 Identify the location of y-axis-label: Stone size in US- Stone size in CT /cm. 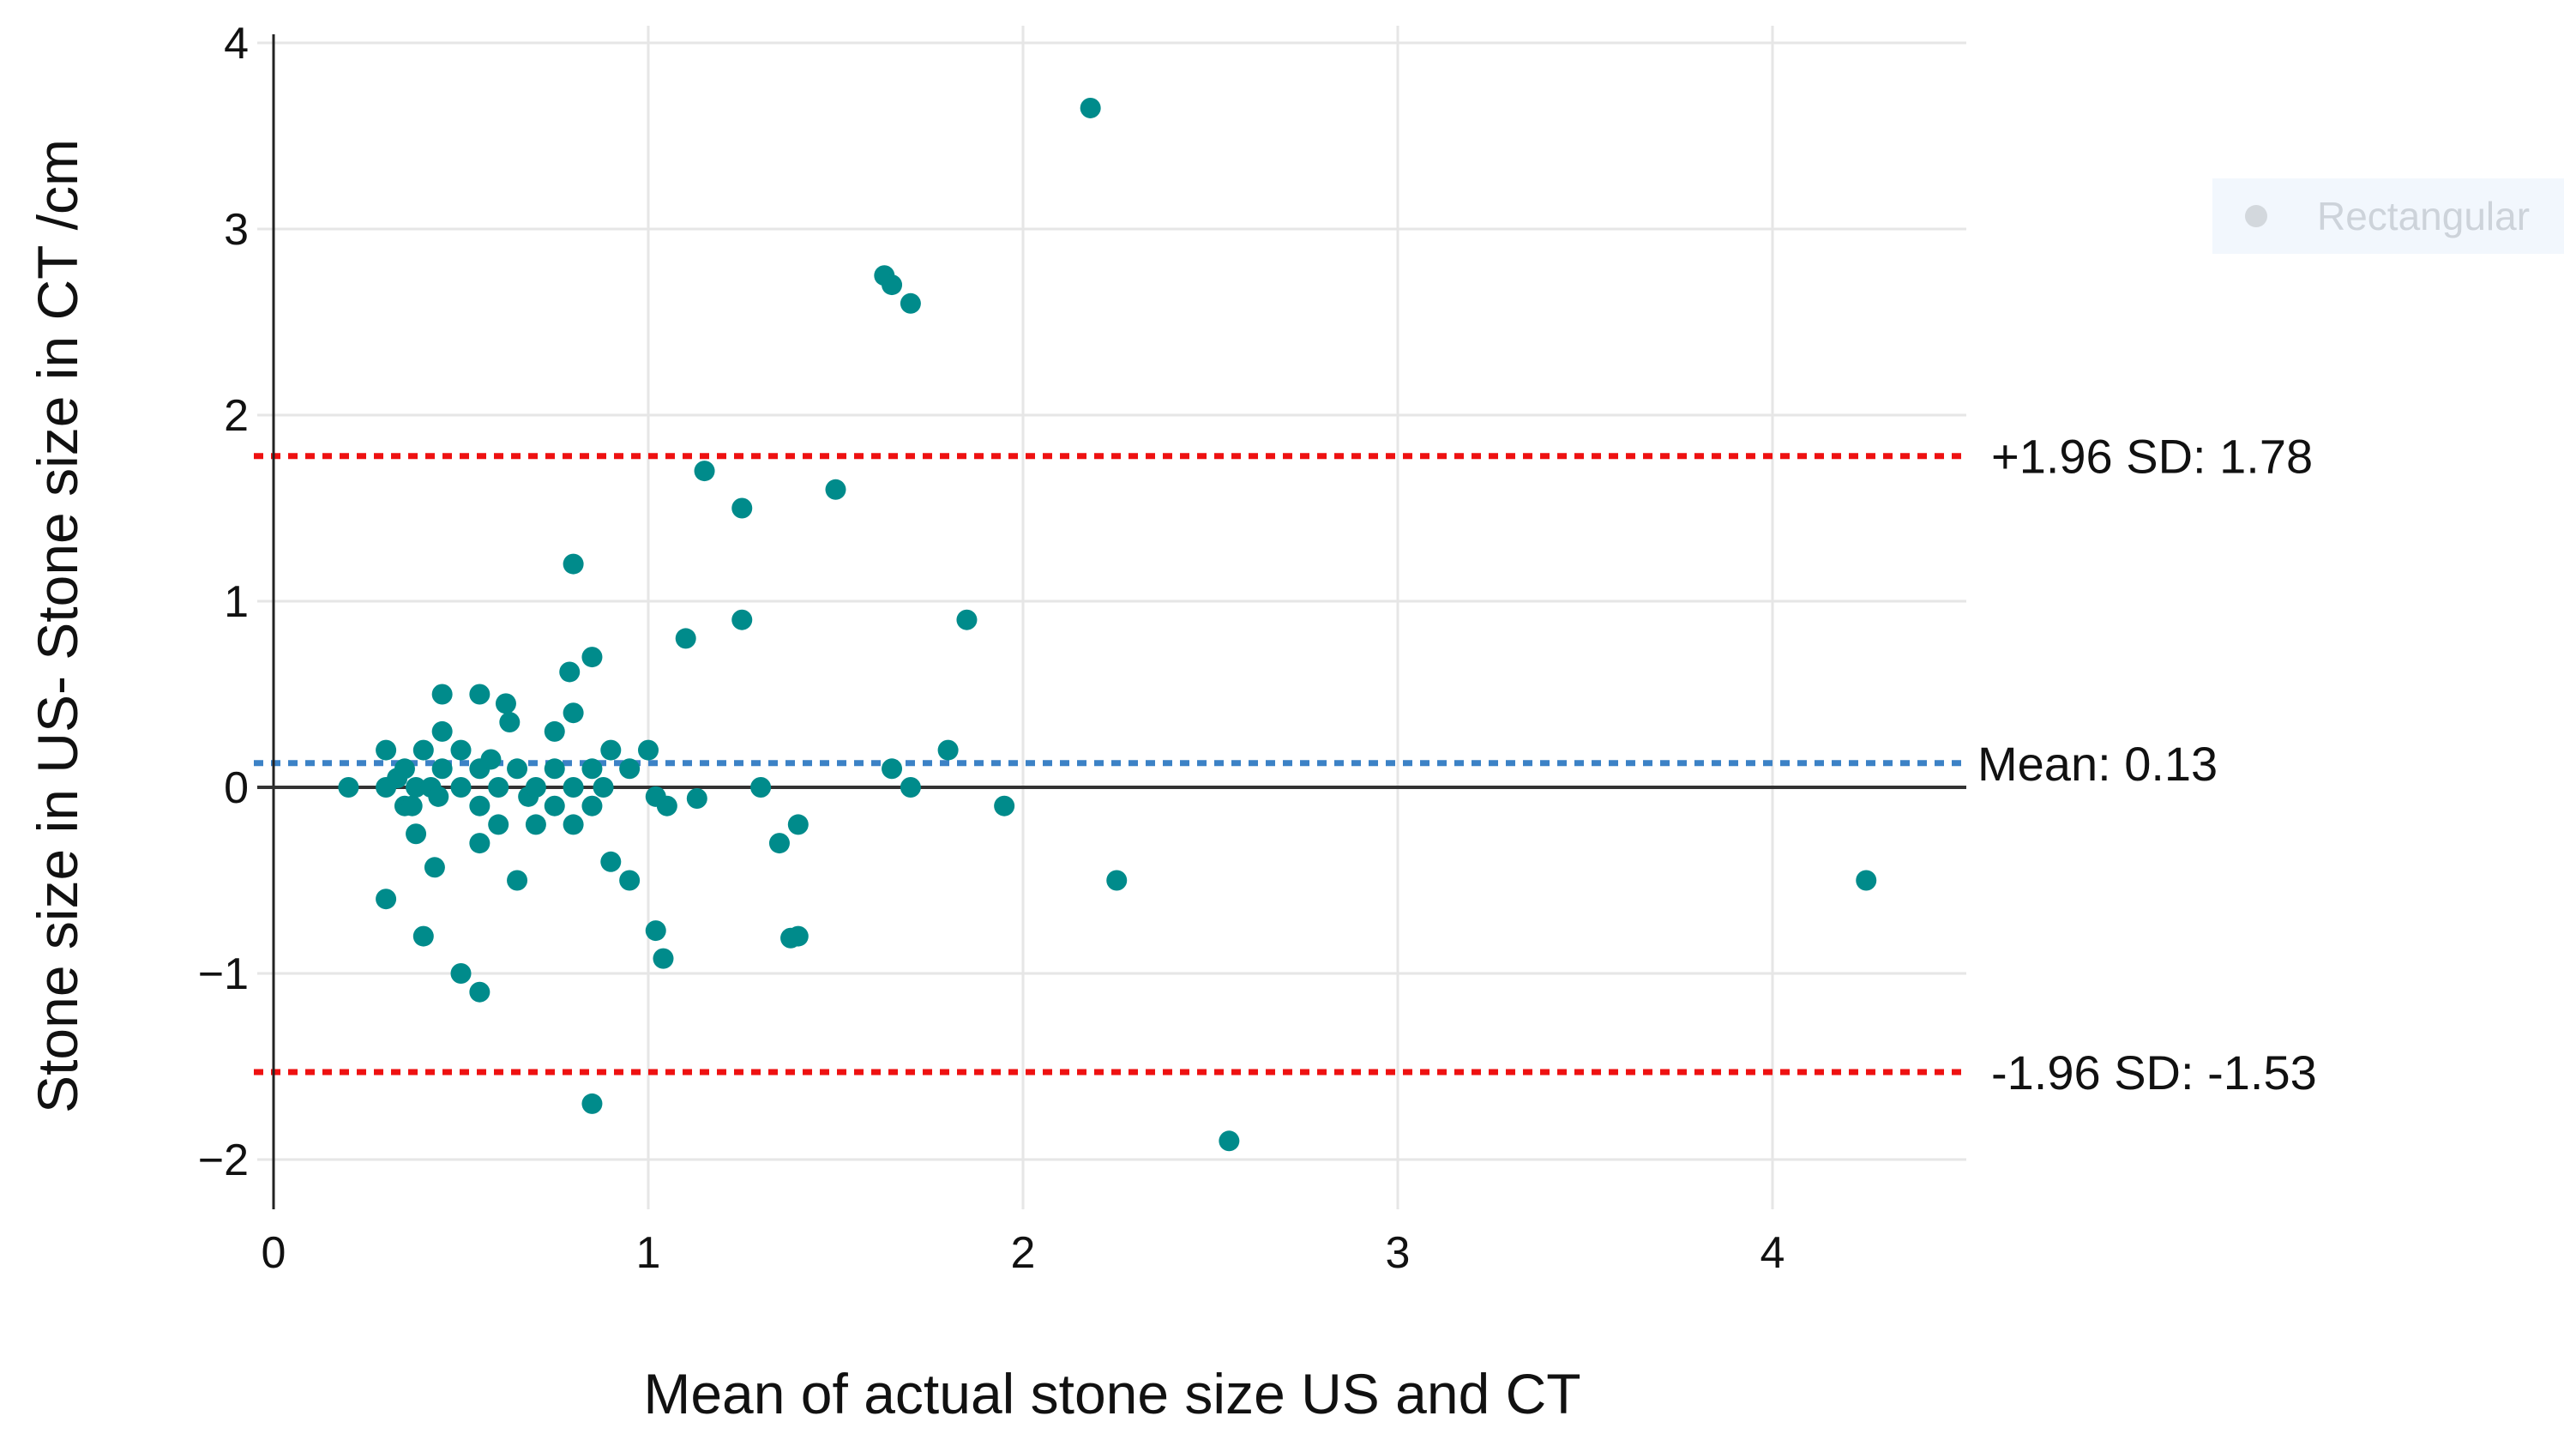
(57, 626).